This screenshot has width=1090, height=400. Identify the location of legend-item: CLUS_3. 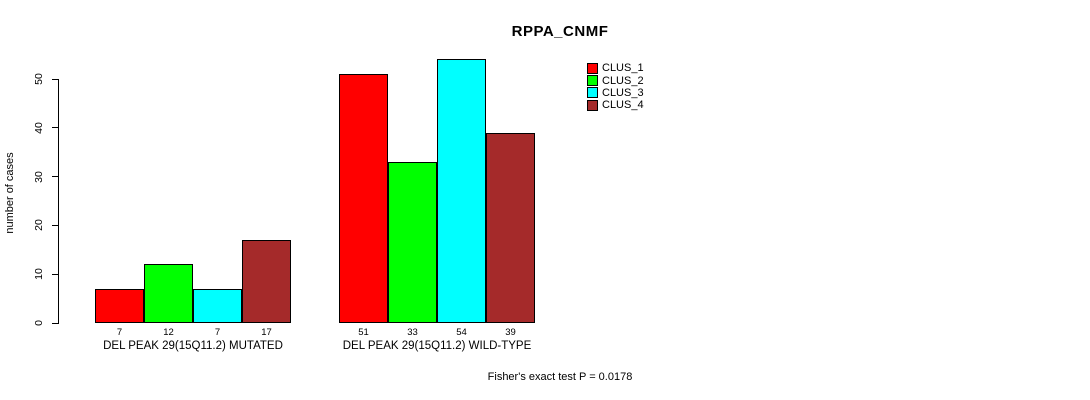
(615, 93).